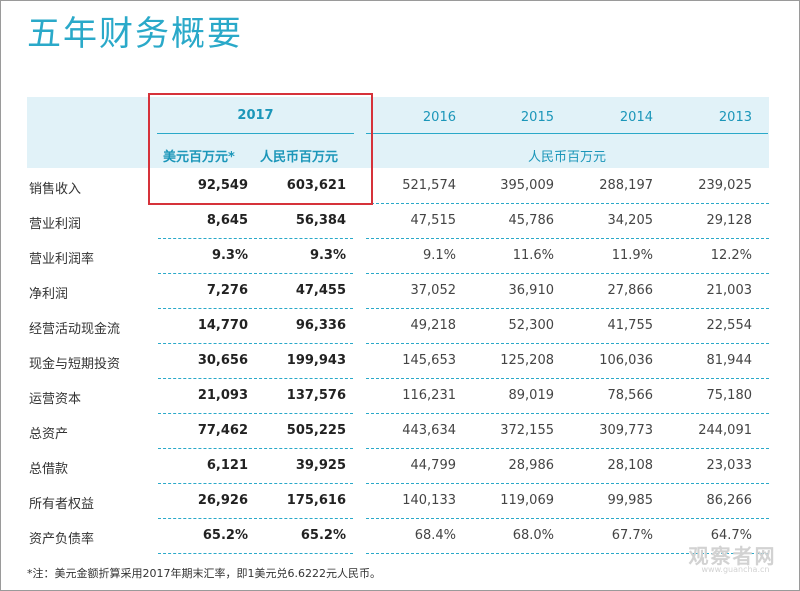 The height and width of the screenshot is (591, 800). I want to click on row-label: 销售收入, so click(55, 189).